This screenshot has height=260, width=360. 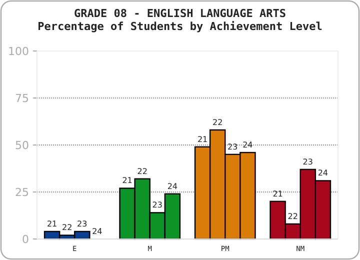 What do you see at coordinates (67, 227) in the screenshot?
I see `series-label: 22` at bounding box center [67, 227].